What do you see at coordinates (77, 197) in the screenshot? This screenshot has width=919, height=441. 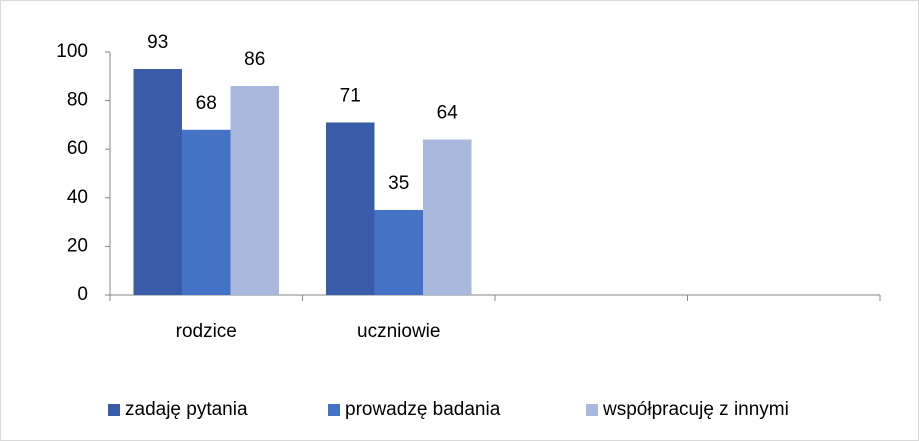 I see `y-tick-label: 40` at bounding box center [77, 197].